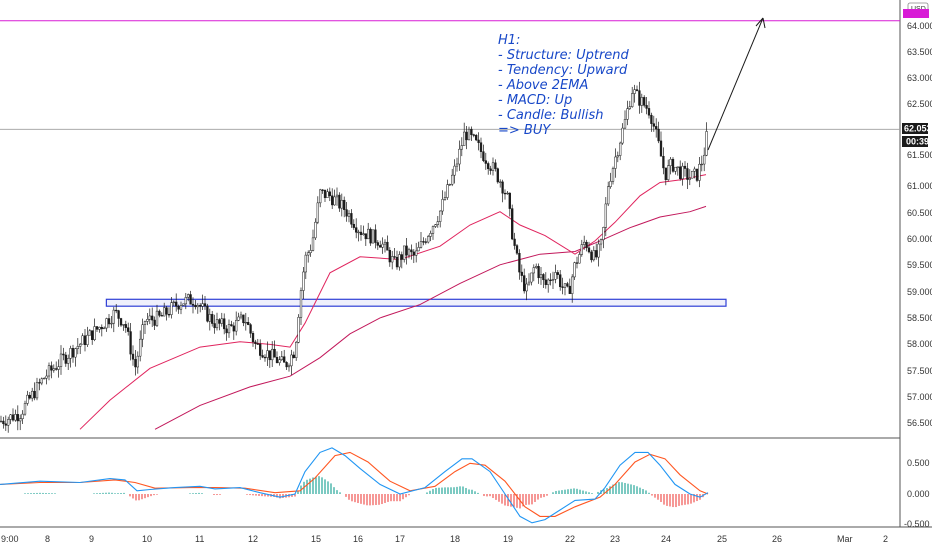 The height and width of the screenshot is (550, 932). I want to click on price-tick-label: 60.500, so click(919, 213).